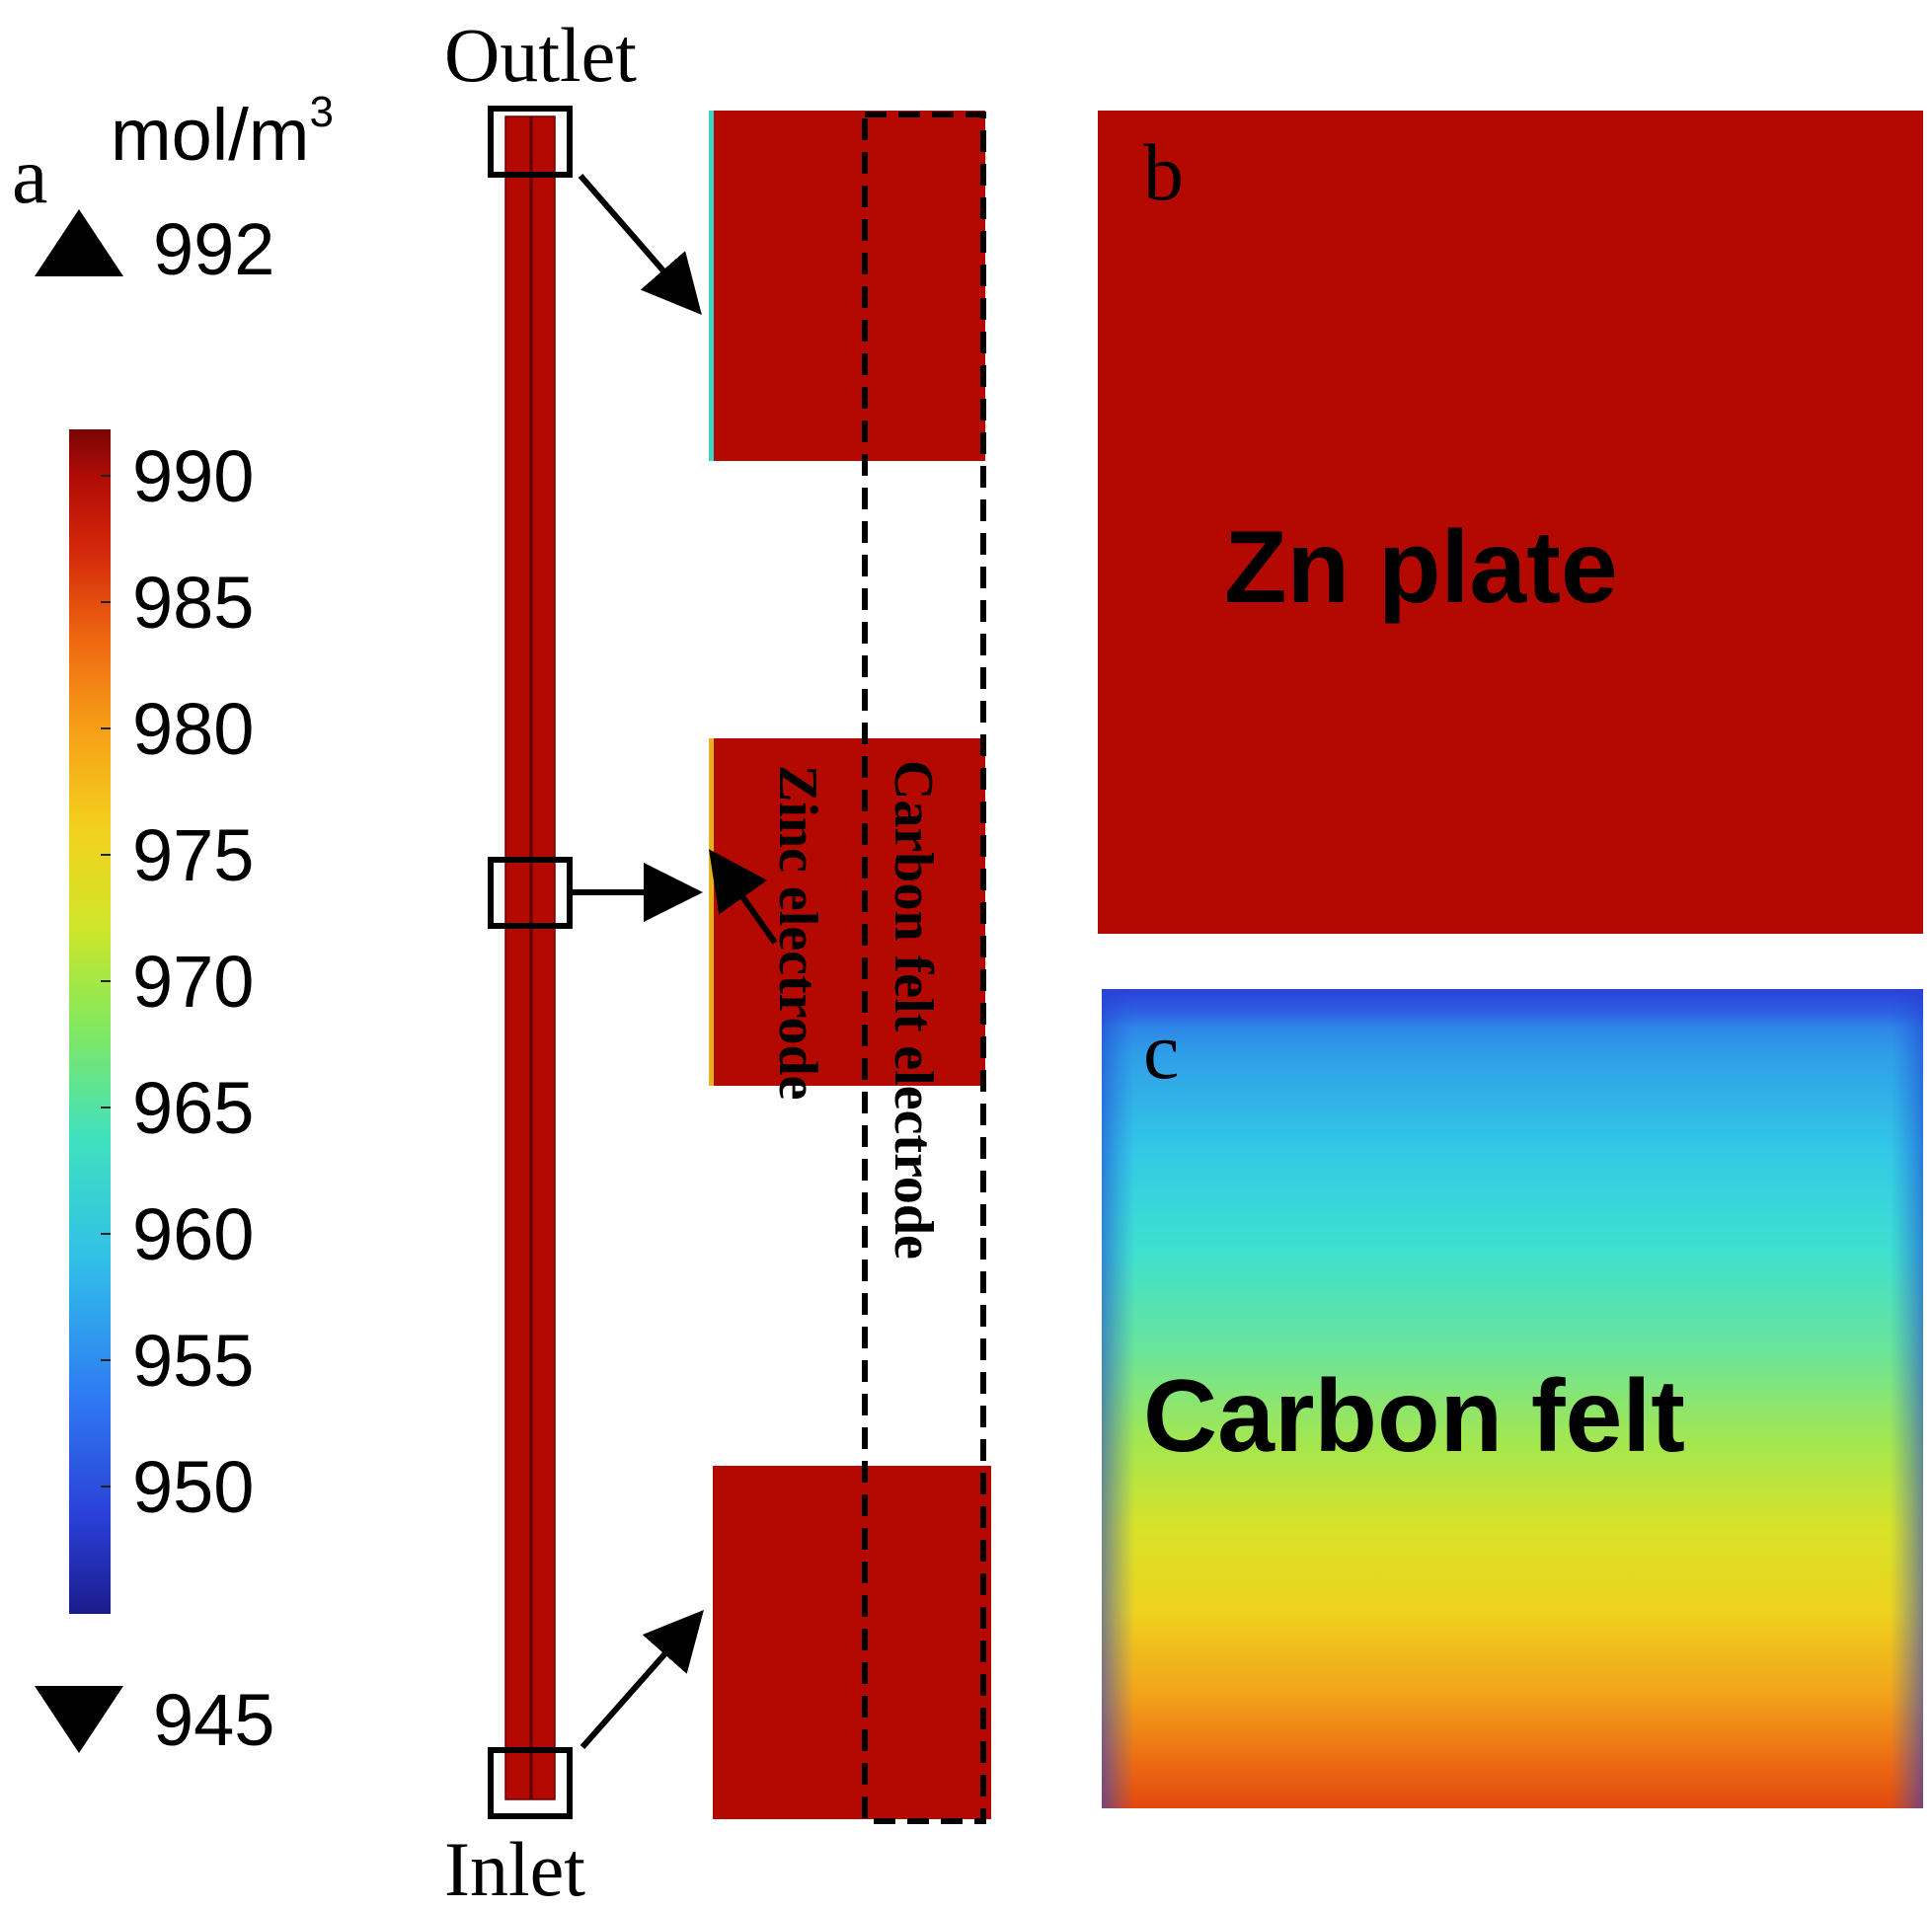  Describe the element at coordinates (214, 249) in the screenshot. I see `max-value-label: 992` at that location.